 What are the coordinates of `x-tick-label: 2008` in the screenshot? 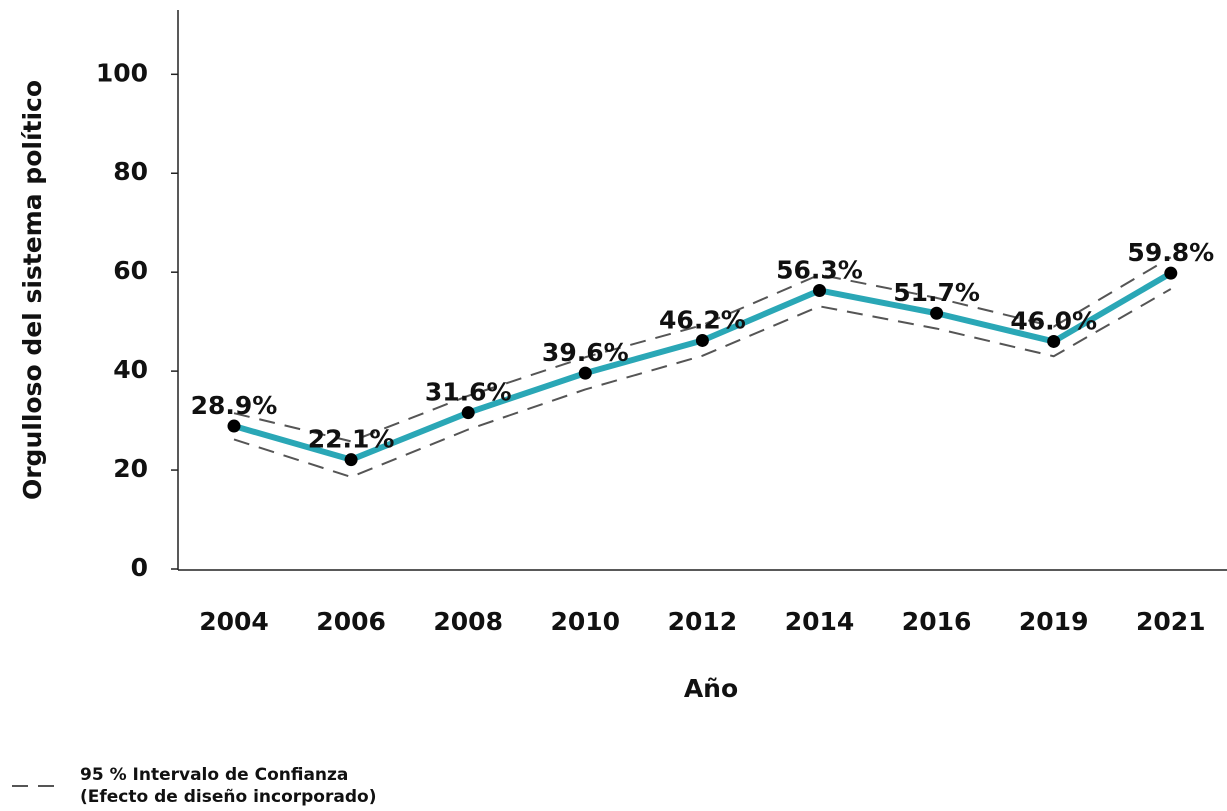 It's located at (468, 621).